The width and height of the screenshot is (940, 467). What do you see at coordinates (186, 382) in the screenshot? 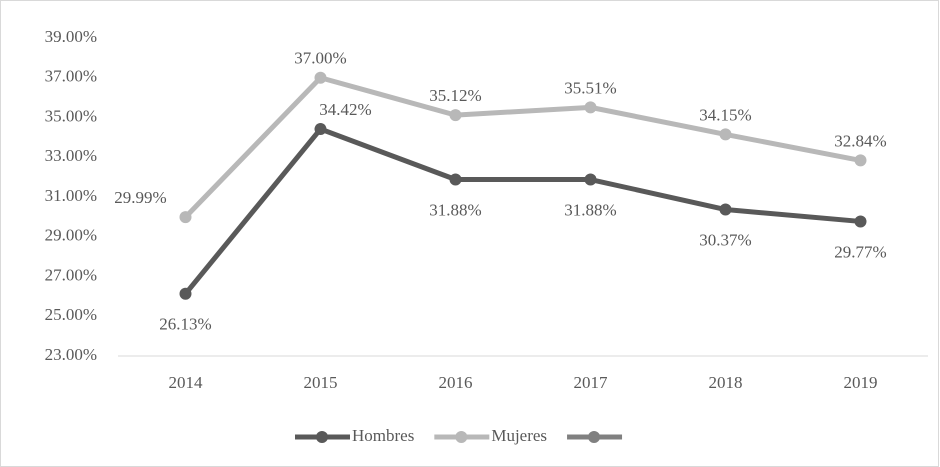
I see `x-tick-label: 2014` at bounding box center [186, 382].